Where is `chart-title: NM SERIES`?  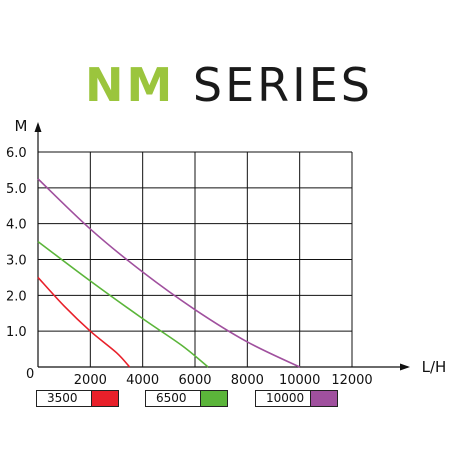
chart-title: NM SERIES is located at coordinates (229, 85).